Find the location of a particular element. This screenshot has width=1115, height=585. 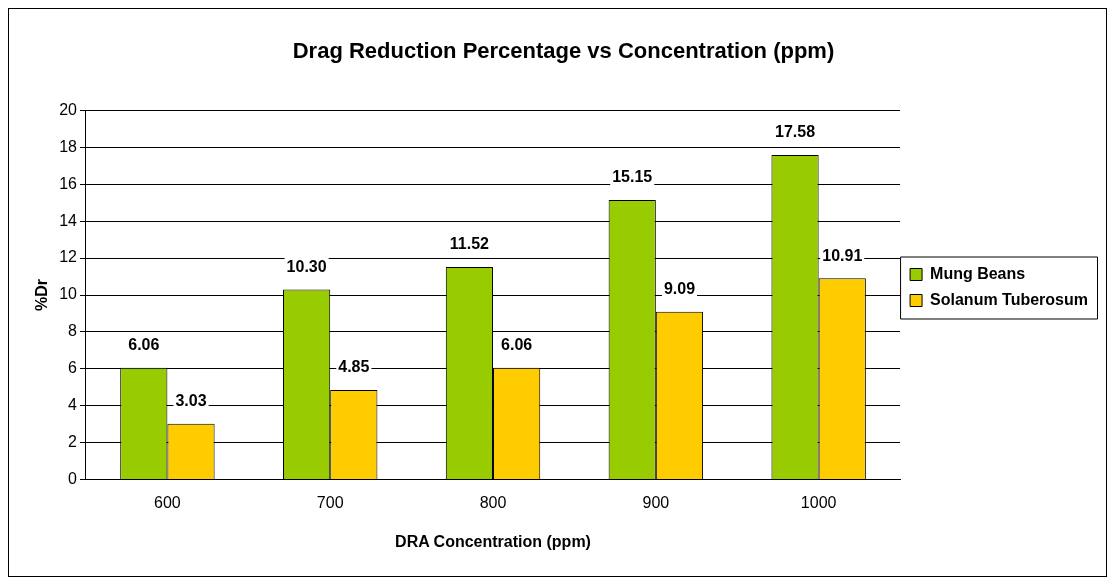

data-label: 17.58 is located at coordinates (795, 132).